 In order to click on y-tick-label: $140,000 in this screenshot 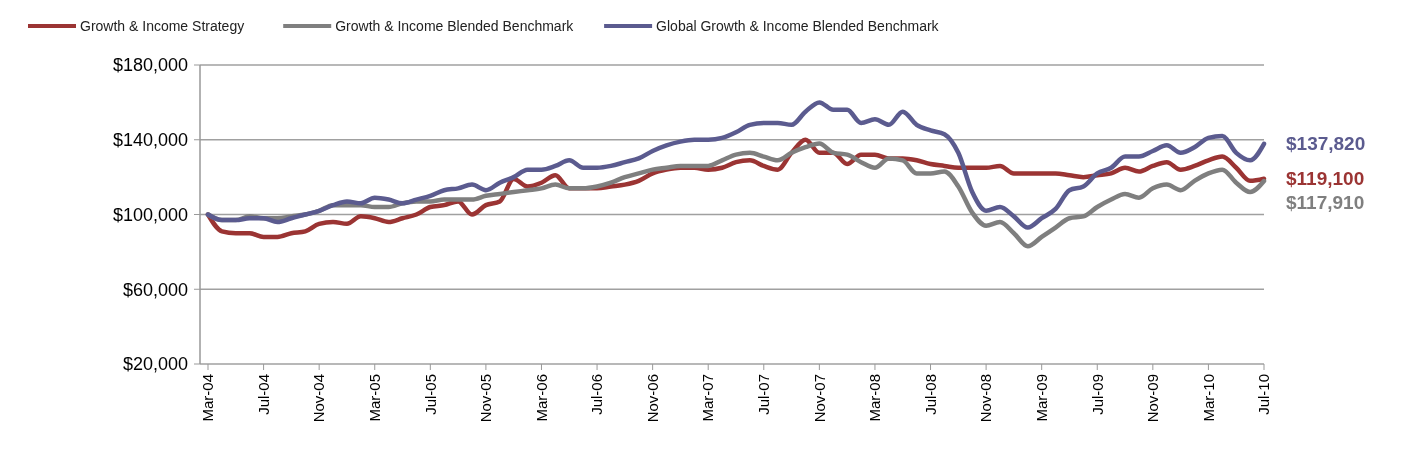, I will do `click(150, 140)`.